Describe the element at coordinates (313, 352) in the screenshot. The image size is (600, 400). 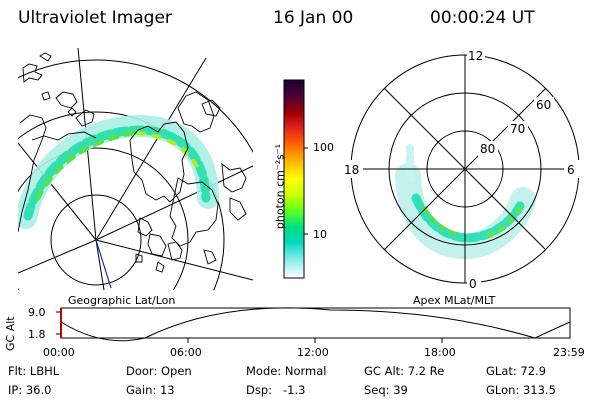
I see `timeline-xtick-1200: 12:00` at that location.